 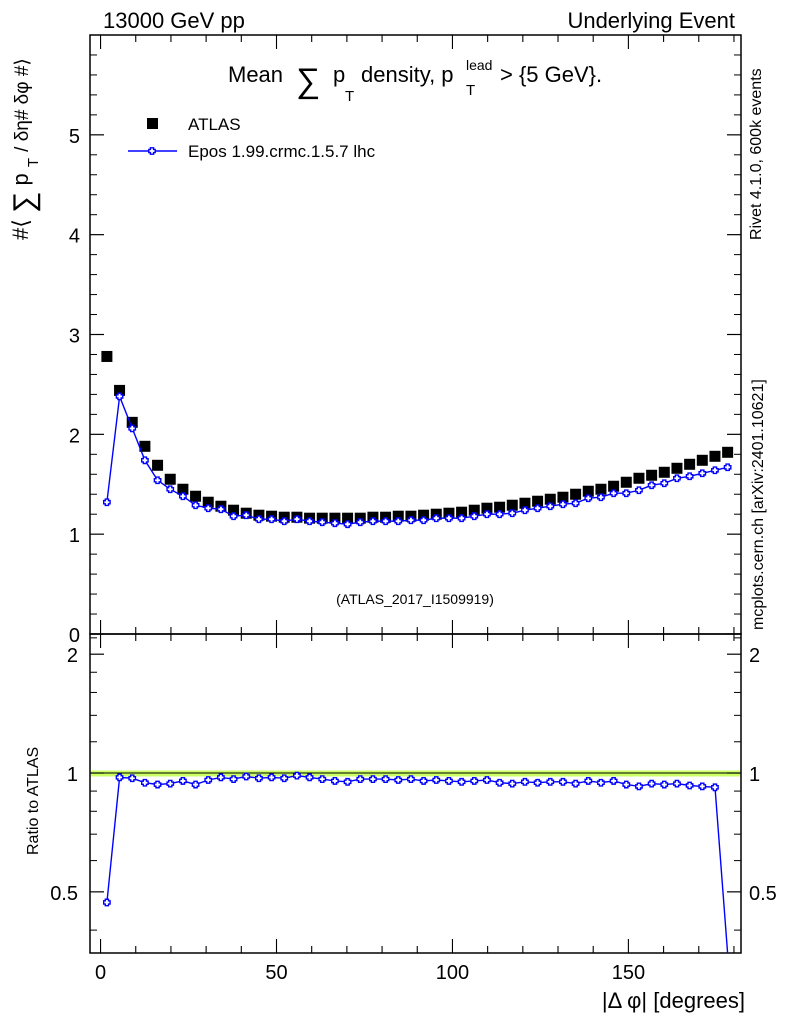 What do you see at coordinates (282, 151) in the screenshot?
I see `legend-mc-label: Epos 1.99.crmc.1.5.7 lhc` at bounding box center [282, 151].